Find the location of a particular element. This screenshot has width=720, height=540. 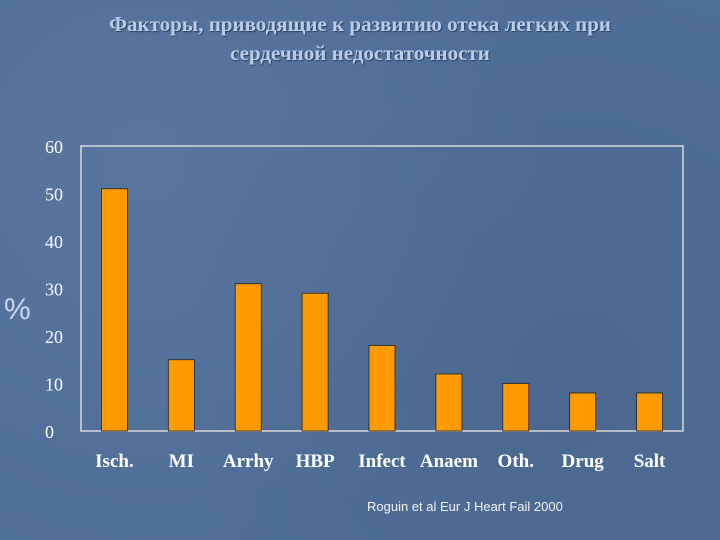

x-tick-label: Anaem is located at coordinates (449, 461).